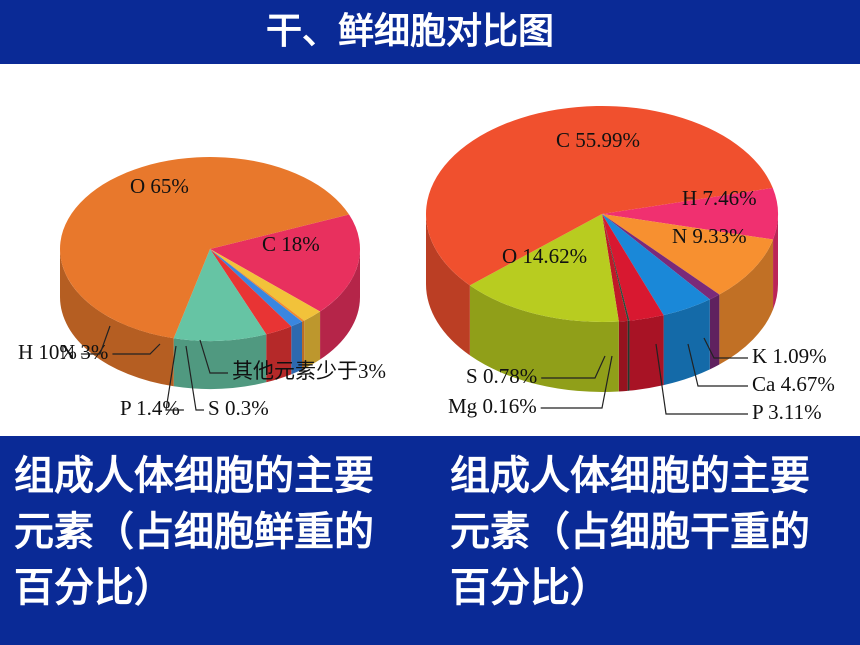 This screenshot has width=860, height=645. I want to click on value-label: 55.99%, so click(607, 140).